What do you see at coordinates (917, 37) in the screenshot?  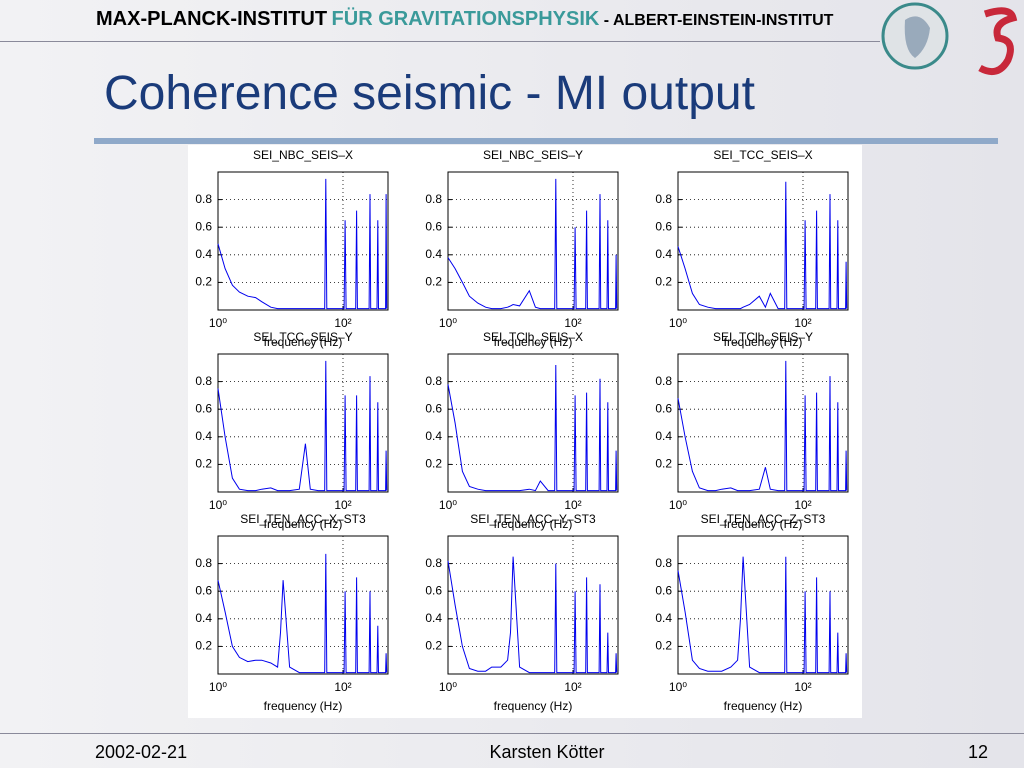 I see `minerva-head` at bounding box center [917, 37].